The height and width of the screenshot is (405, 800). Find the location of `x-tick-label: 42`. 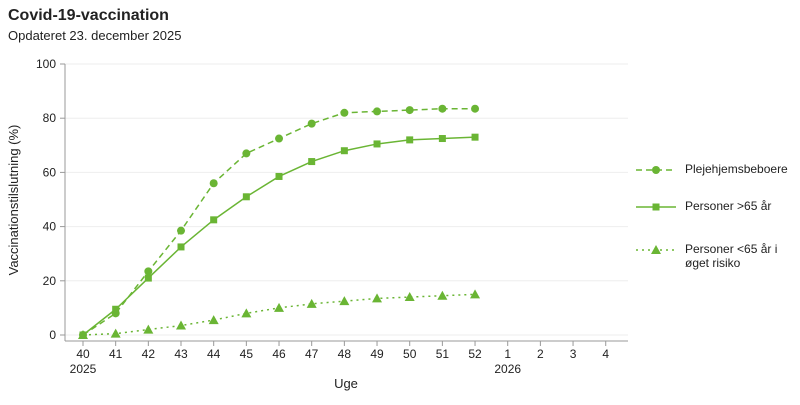

x-tick-label: 42 is located at coordinates (149, 354).